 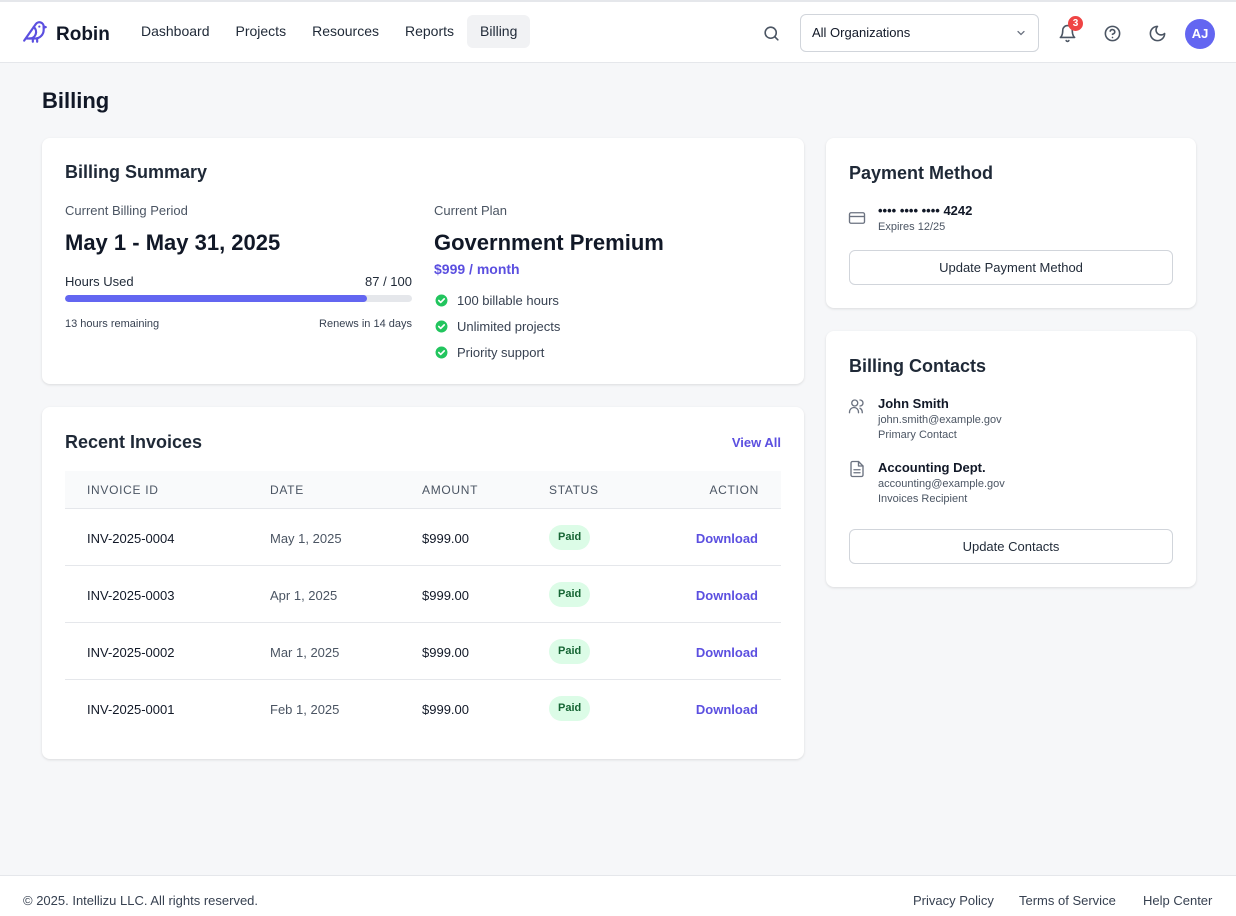 What do you see at coordinates (932, 467) in the screenshot?
I see `contact-name: Accounting Dept.` at bounding box center [932, 467].